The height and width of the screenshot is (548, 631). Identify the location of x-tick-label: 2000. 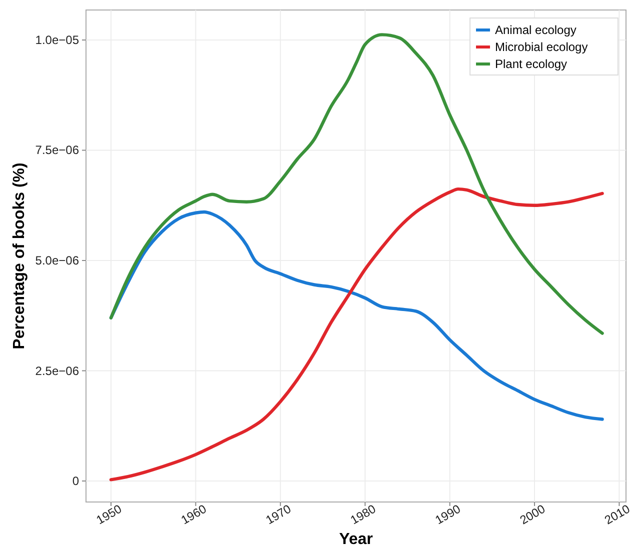
(532, 515).